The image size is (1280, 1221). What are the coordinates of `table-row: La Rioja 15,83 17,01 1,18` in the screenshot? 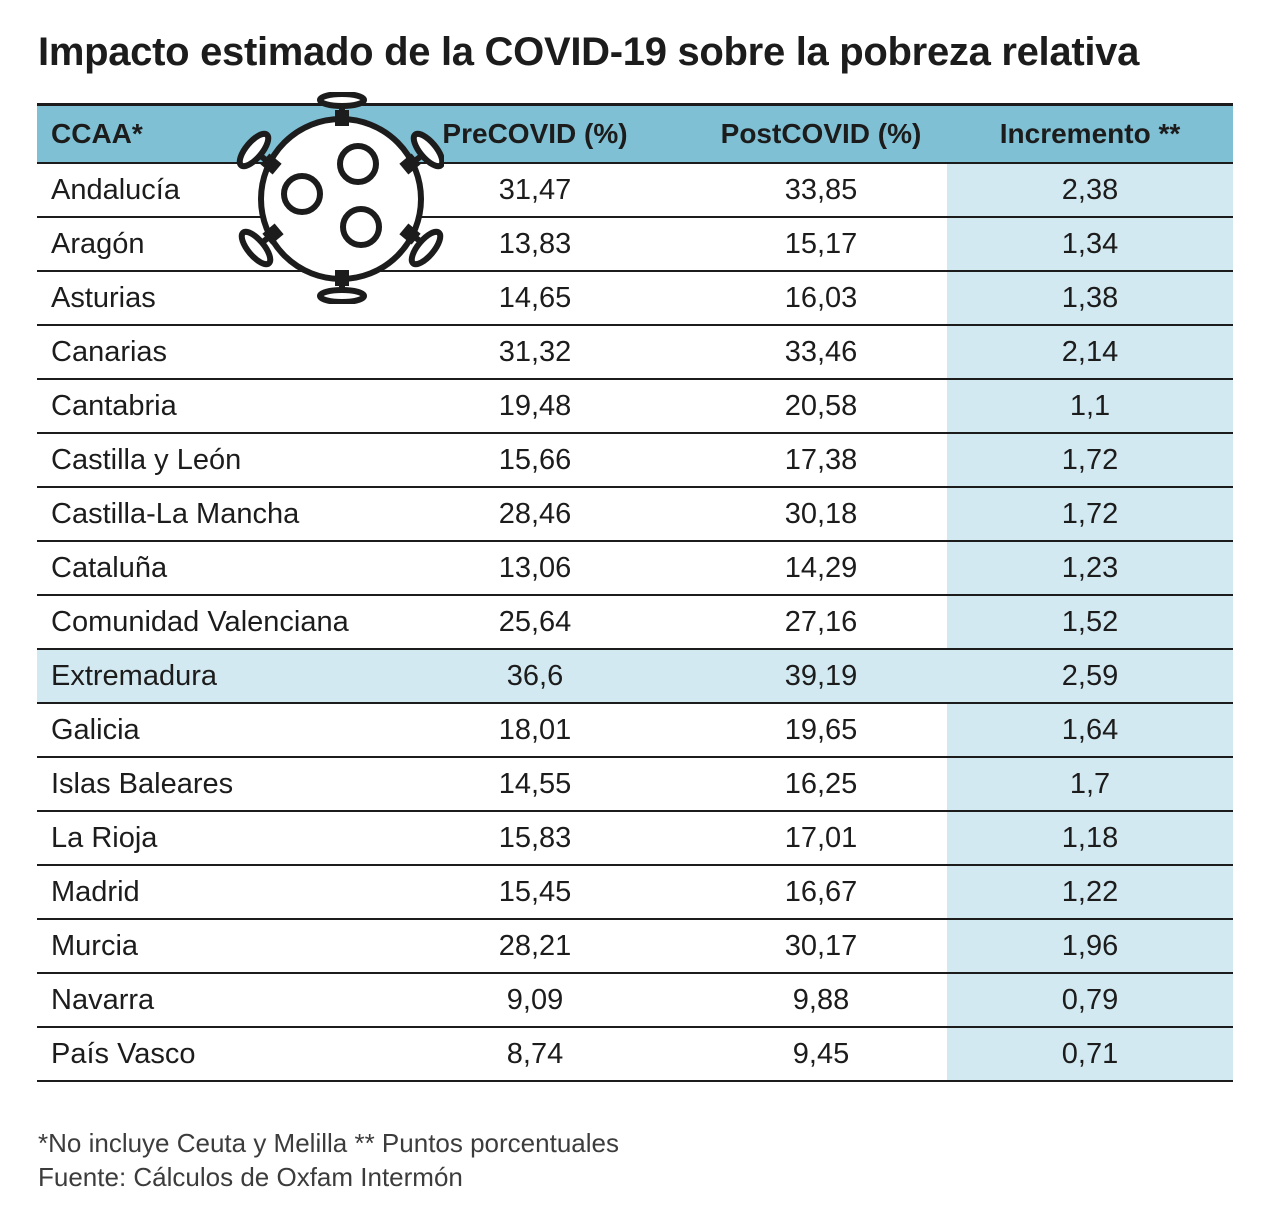 It's located at (635, 838).